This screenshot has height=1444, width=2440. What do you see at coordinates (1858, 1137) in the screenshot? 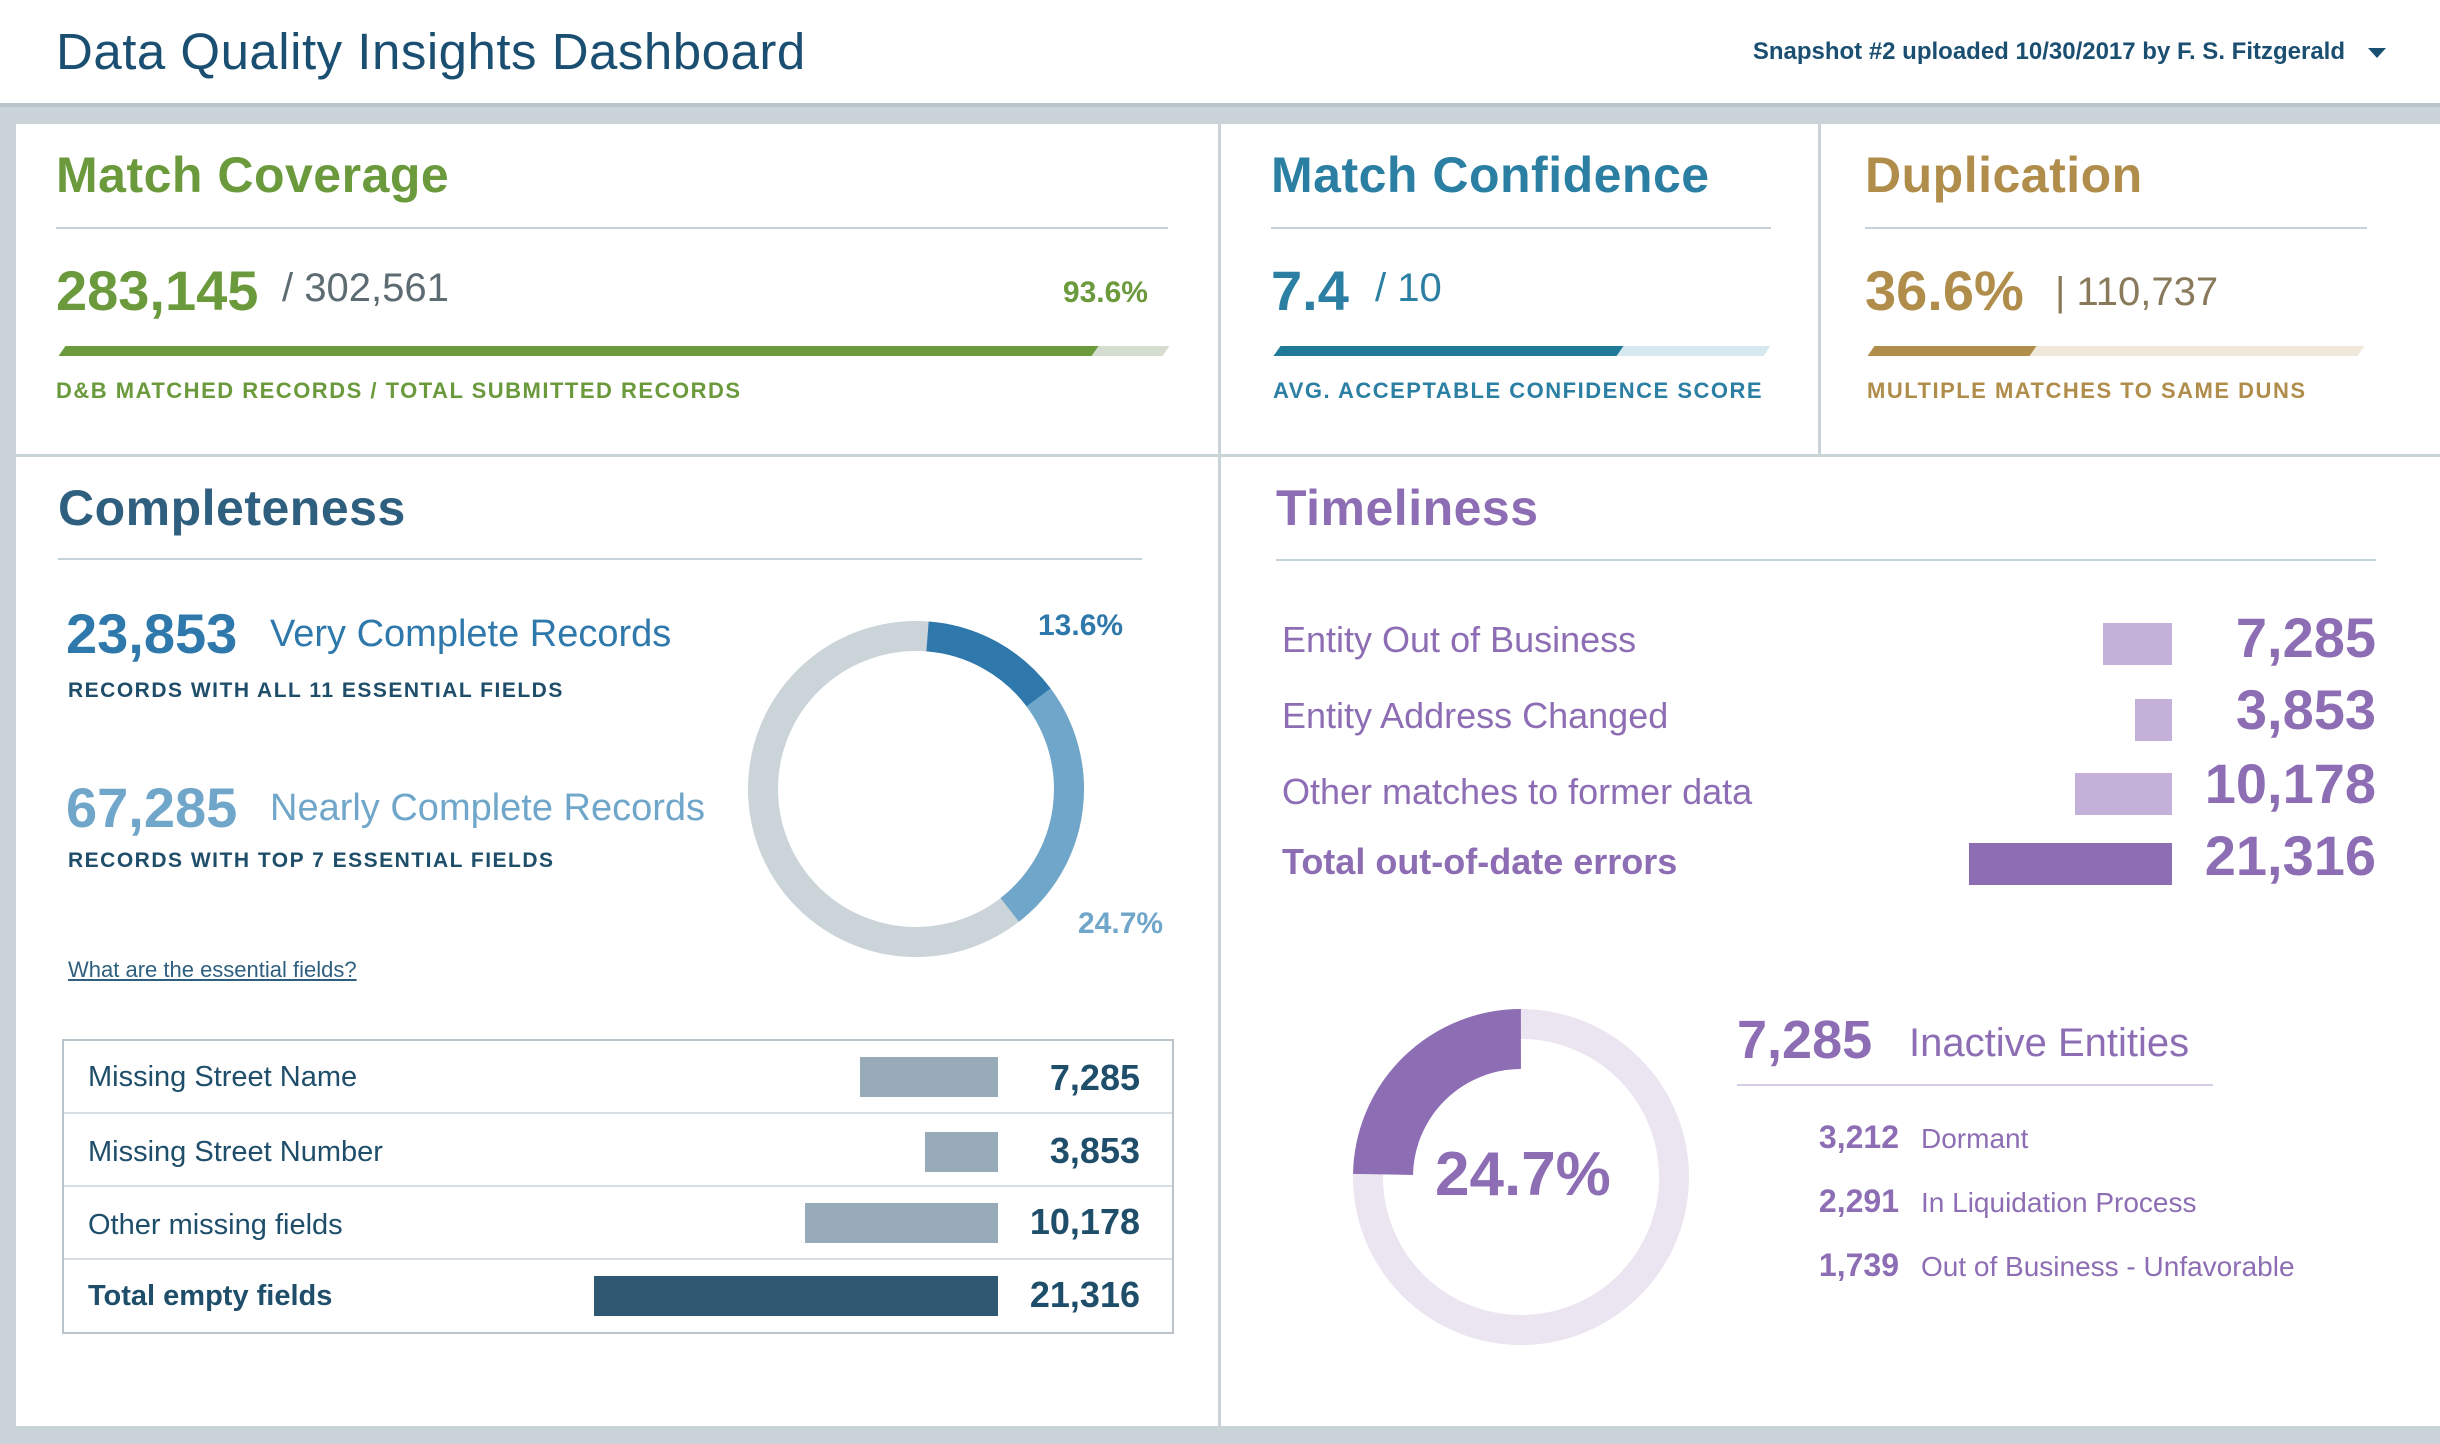
I see `dormant-value: 3,212` at bounding box center [1858, 1137].